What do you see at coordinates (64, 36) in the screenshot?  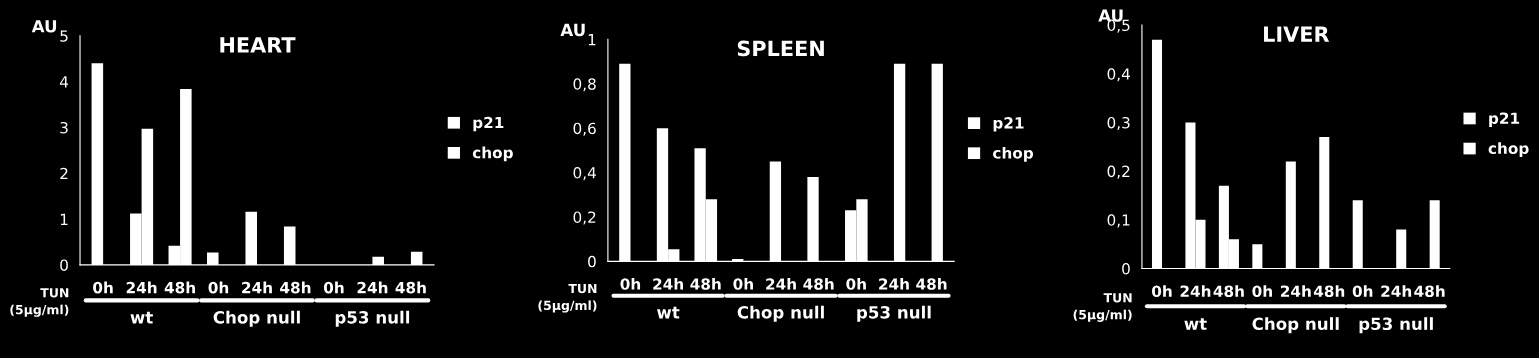 I see `y-tick-label: 5` at bounding box center [64, 36].